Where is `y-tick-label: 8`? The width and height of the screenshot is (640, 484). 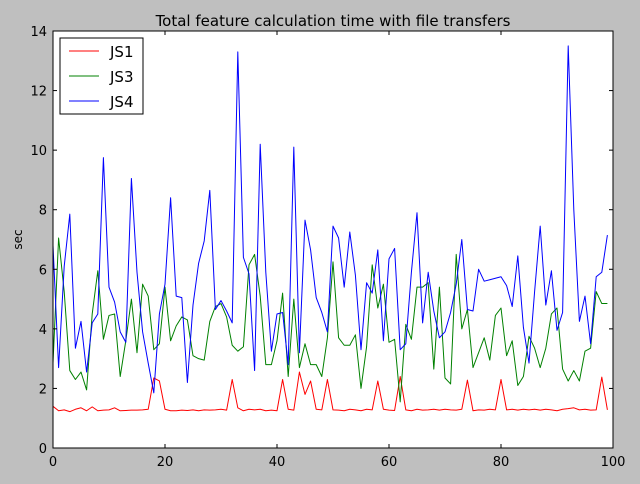
y-tick-label: 8 is located at coordinates (43, 211).